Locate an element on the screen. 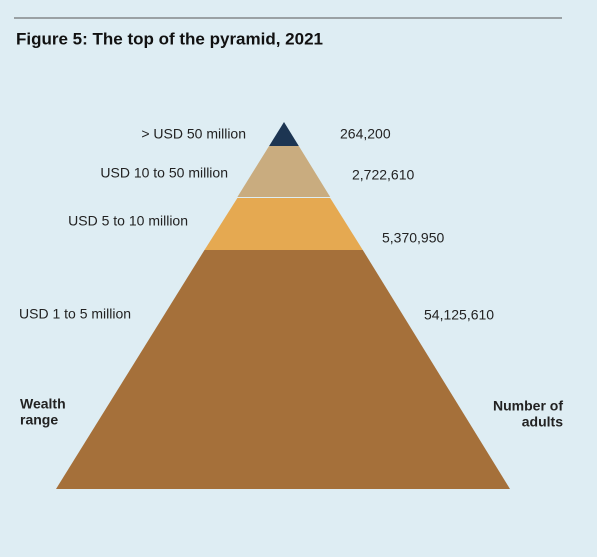 The width and height of the screenshot is (597, 557). count-label: 264,200 is located at coordinates (365, 134).